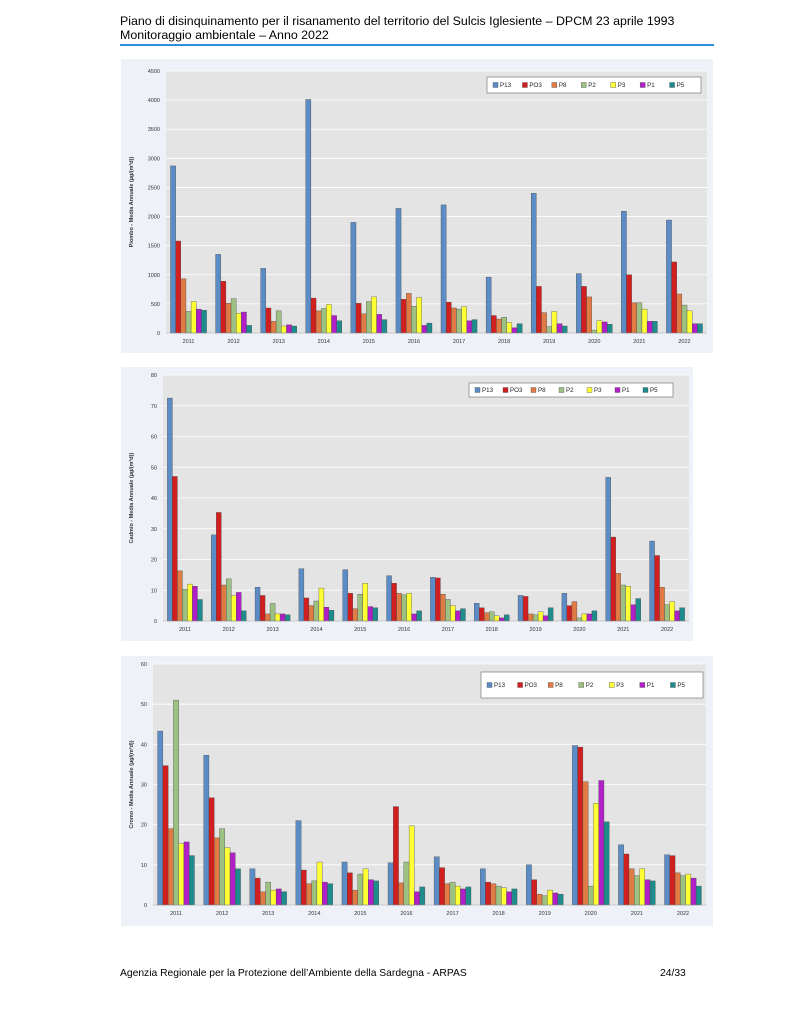  Describe the element at coordinates (673, 973) in the screenshot. I see `page-number: 24/33` at that location.